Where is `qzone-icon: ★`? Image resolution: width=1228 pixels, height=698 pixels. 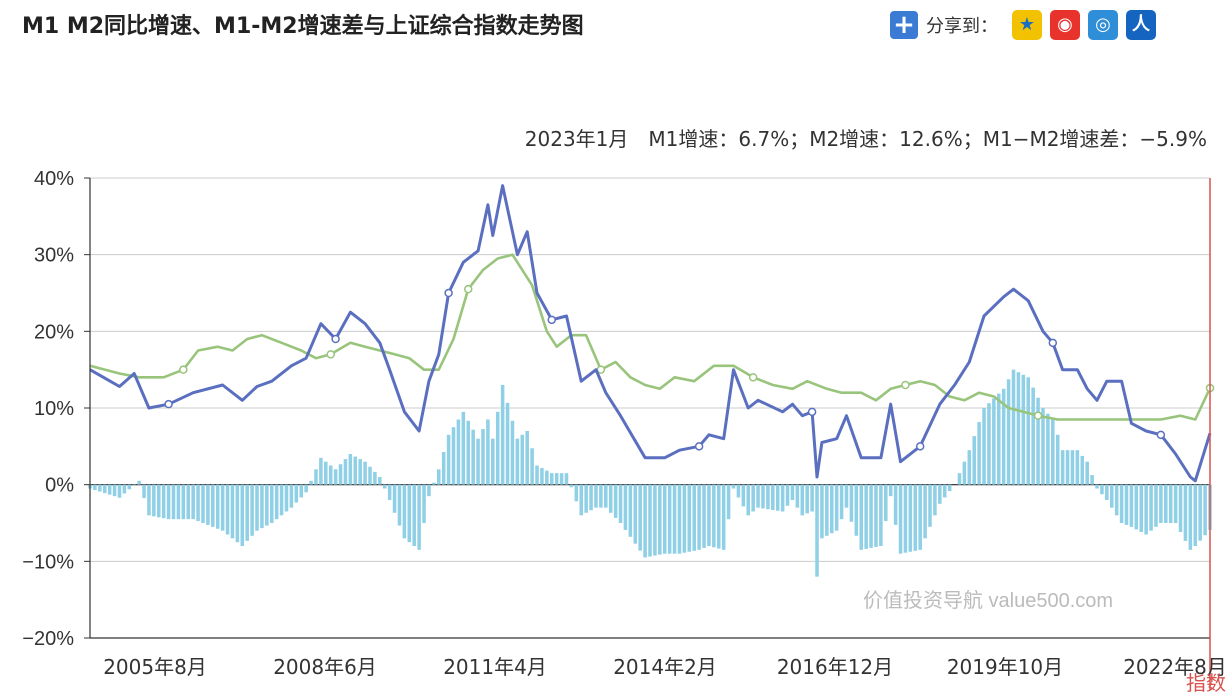 qzone-icon: ★ is located at coordinates (1027, 25).